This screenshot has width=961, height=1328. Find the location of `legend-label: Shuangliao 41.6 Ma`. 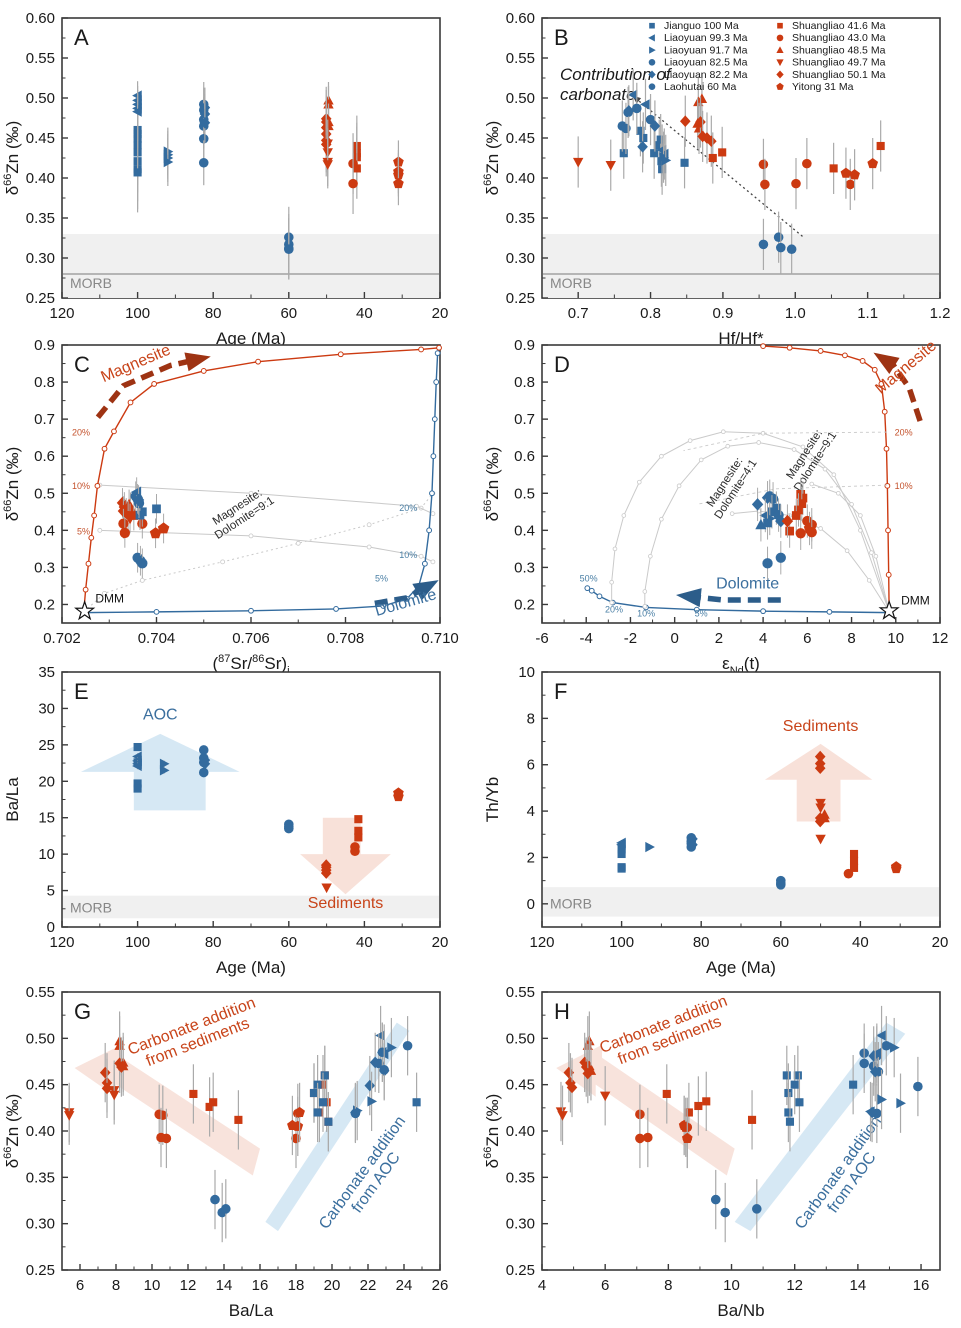

legend-label: Shuangliao 41.6 Ma is located at coordinates (839, 26).